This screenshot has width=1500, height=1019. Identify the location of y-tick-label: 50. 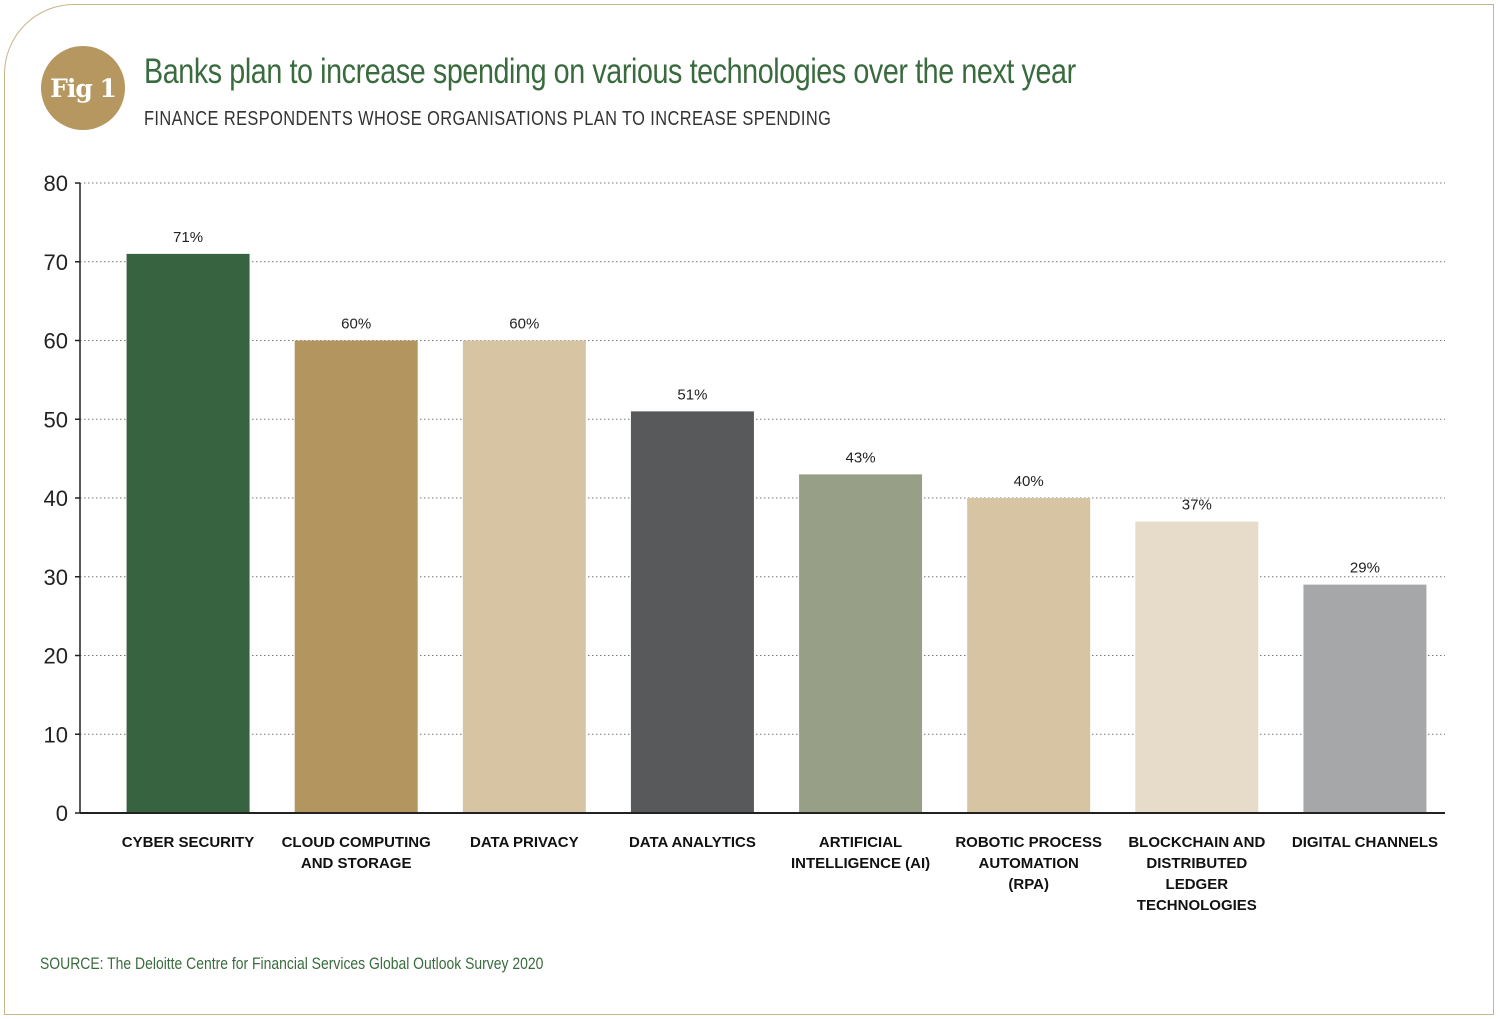
(56, 419).